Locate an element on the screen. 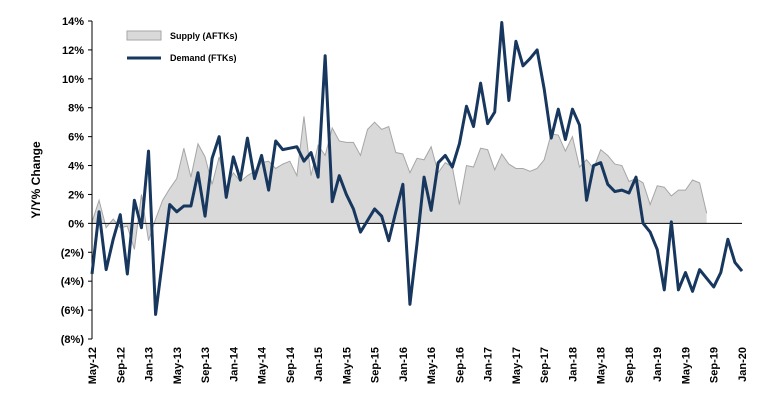 This screenshot has height=407, width=764. y-tick-label: 6% is located at coordinates (76, 138).